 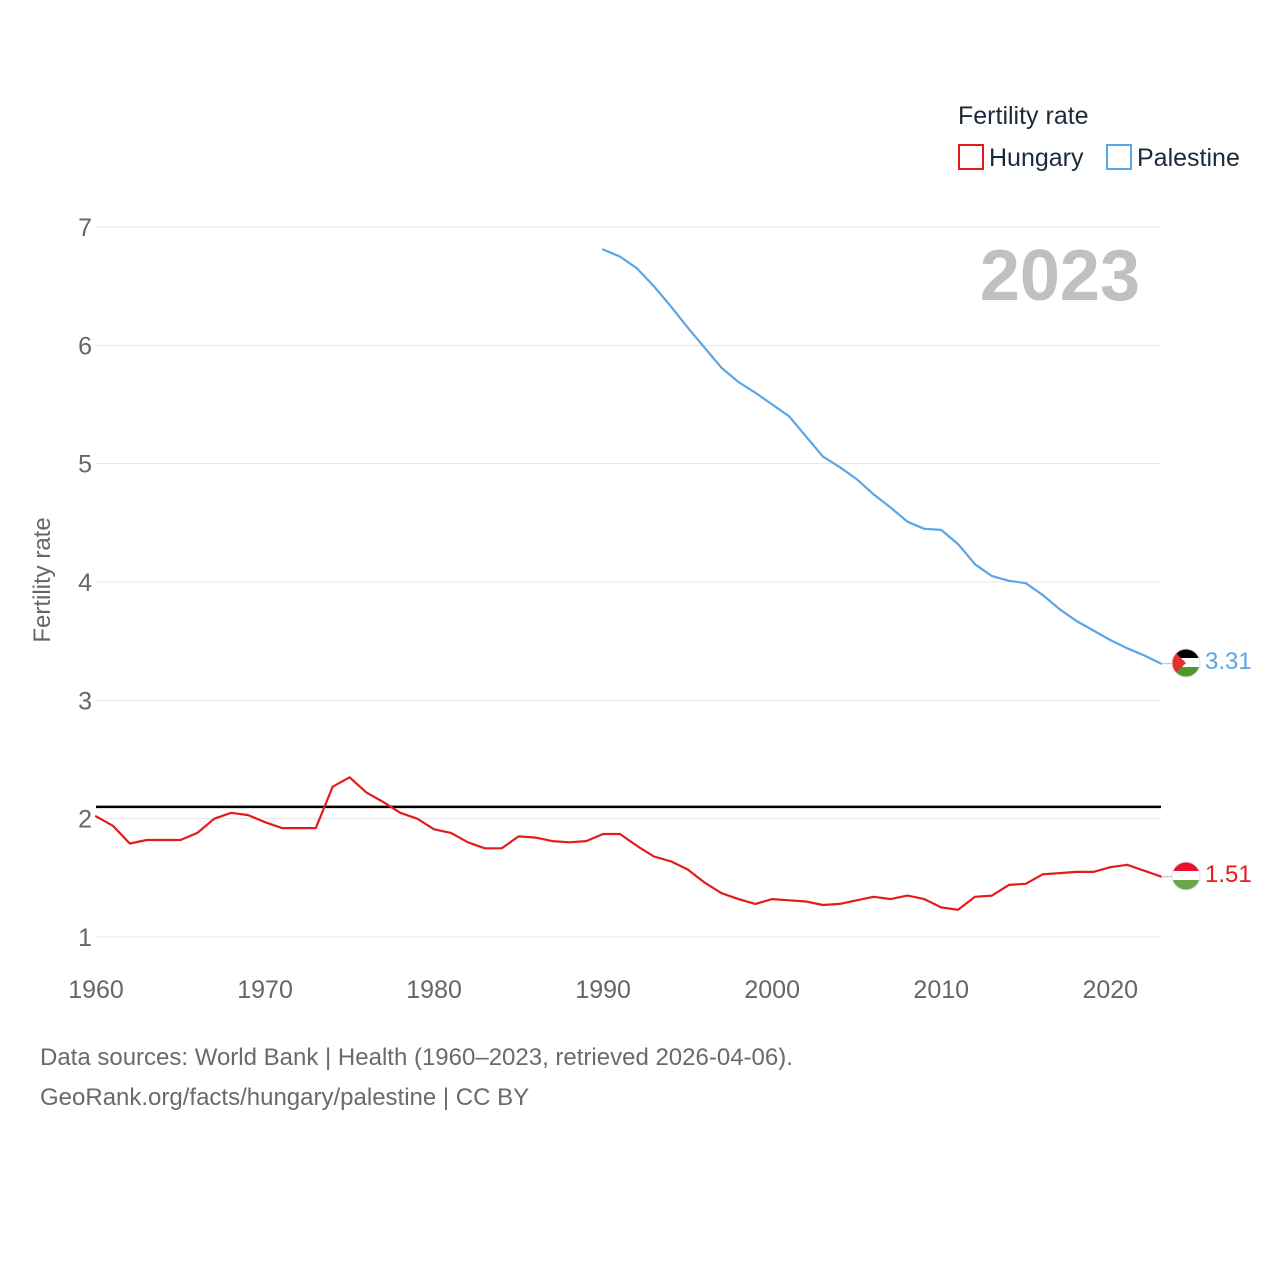 I want to click on y-tick-label: 3, so click(x=85, y=701).